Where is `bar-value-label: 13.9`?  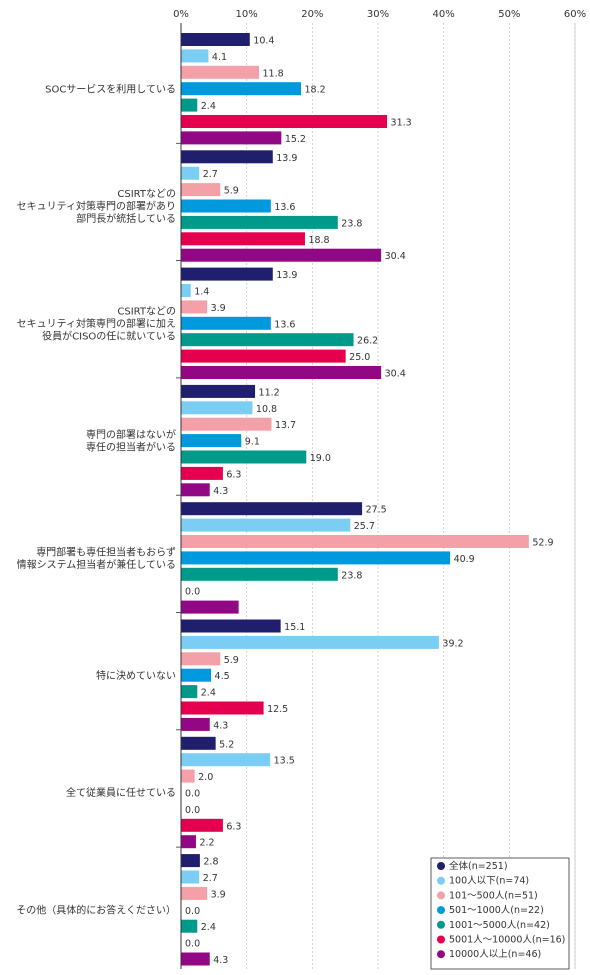 bar-value-label: 13.9 is located at coordinates (286, 158).